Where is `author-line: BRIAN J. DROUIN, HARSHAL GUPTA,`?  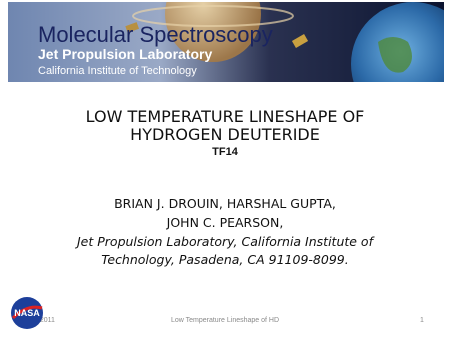
author-line: BRIAN J. DROUIN, HARSHAL GUPTA, is located at coordinates (225, 203).